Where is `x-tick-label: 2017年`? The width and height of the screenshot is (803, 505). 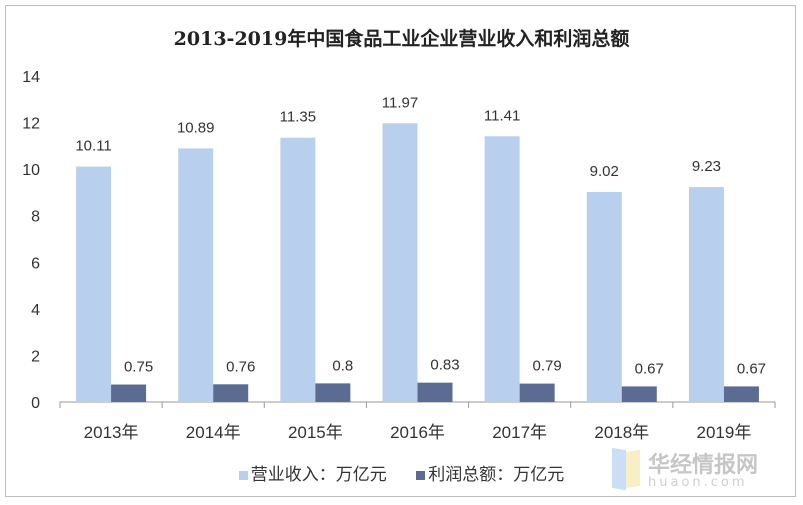
x-tick-label: 2017年 is located at coordinates (519, 432).